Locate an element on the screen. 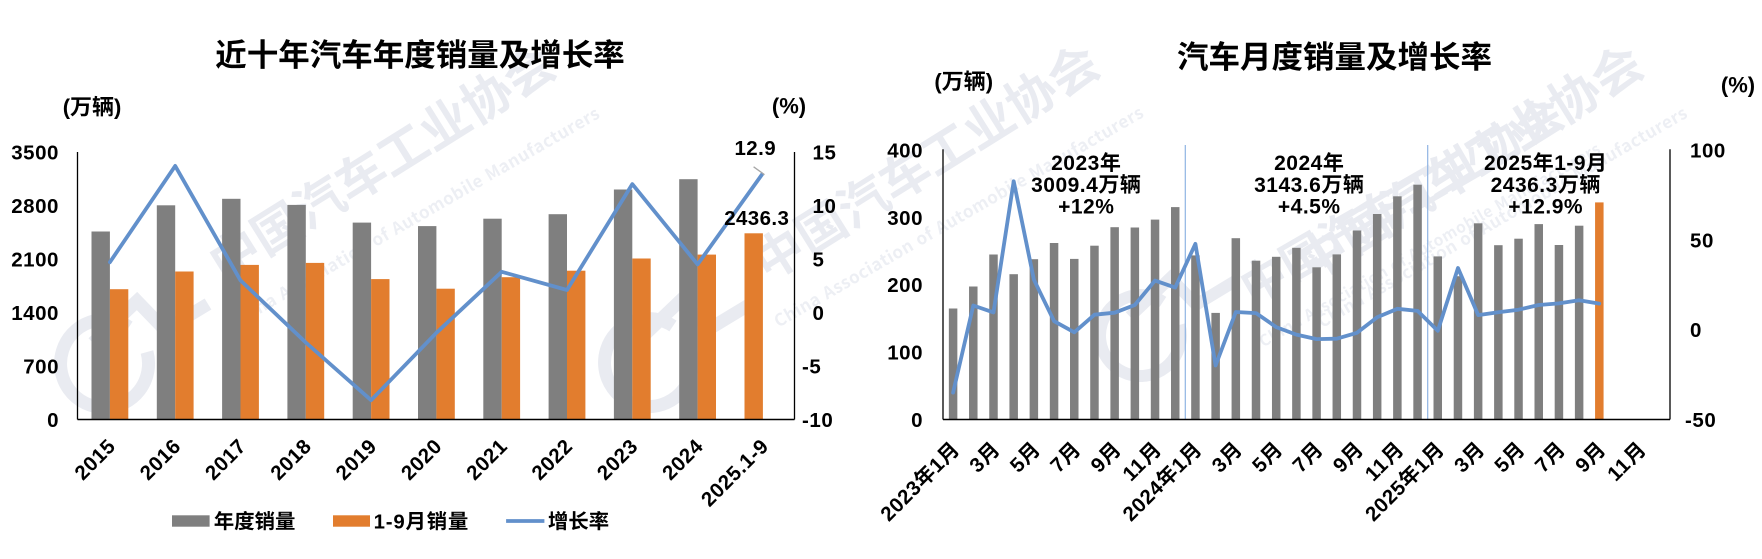 The image size is (1762, 559). svg-text: 2800 is located at coordinates (35, 206).